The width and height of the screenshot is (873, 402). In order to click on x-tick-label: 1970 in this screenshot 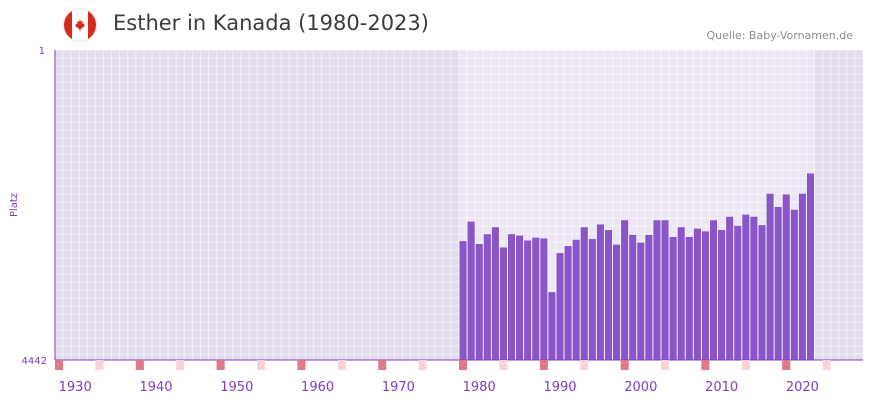, I will do `click(398, 387)`.